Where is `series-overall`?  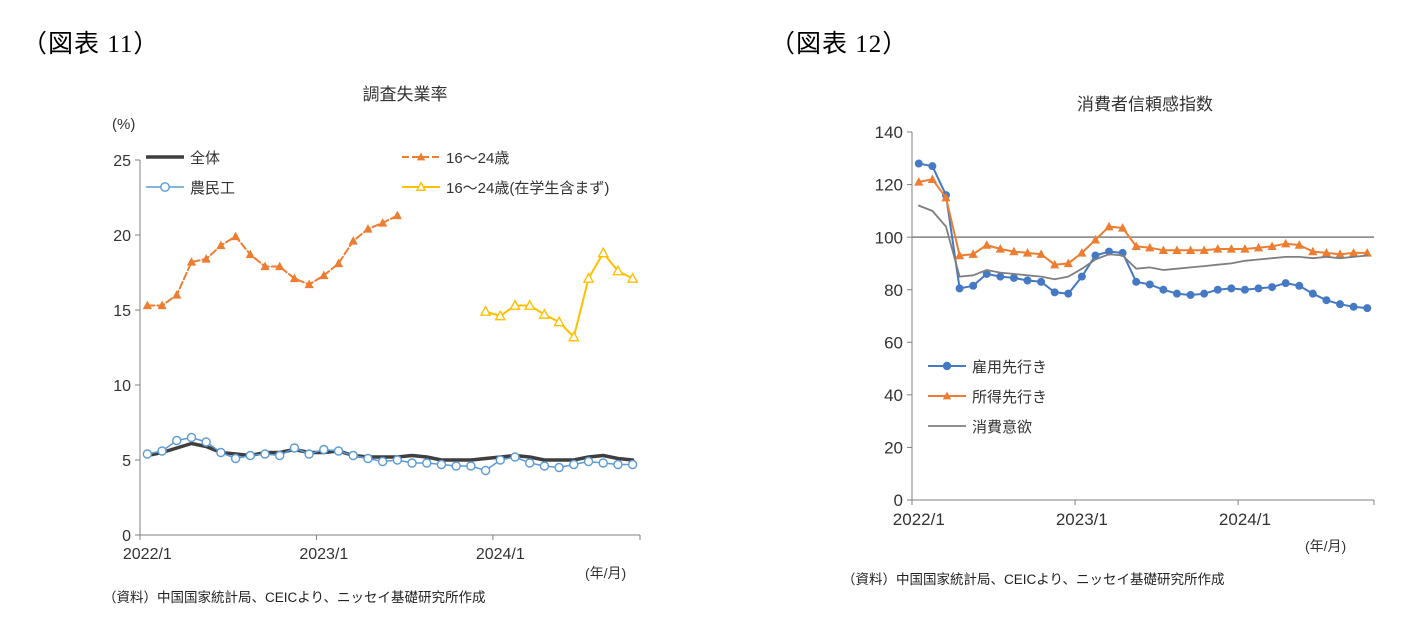 series-overall is located at coordinates (390, 451).